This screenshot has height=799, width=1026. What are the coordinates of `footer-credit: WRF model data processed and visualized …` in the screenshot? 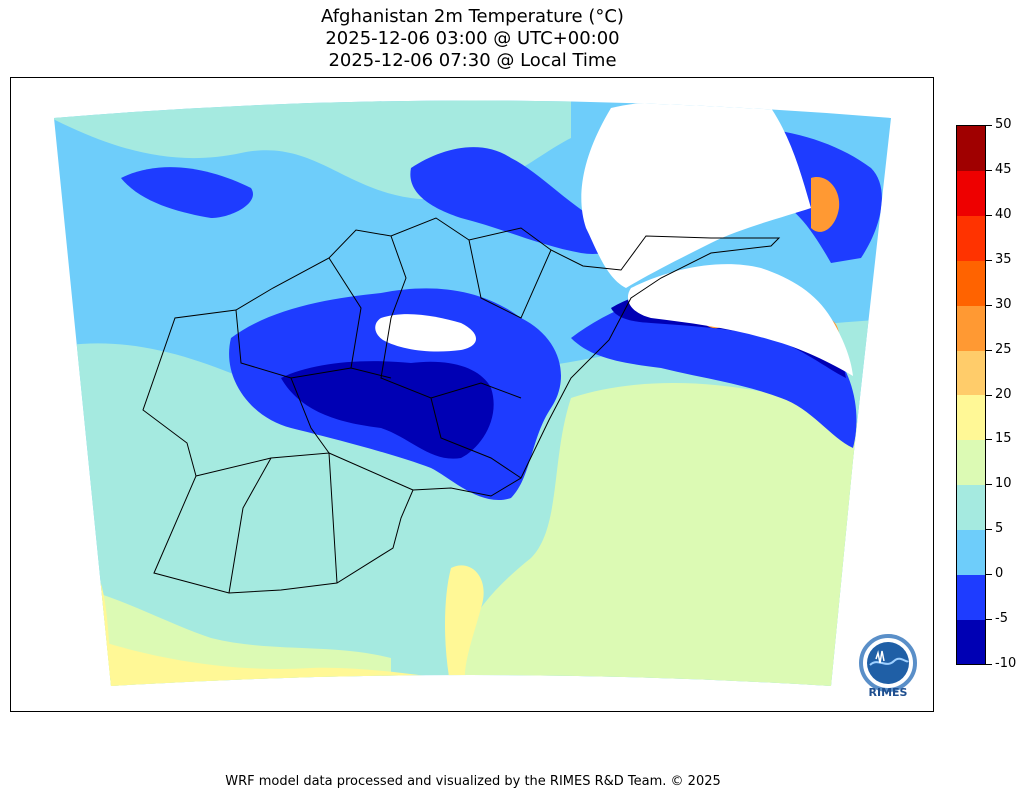 It's located at (473, 781).